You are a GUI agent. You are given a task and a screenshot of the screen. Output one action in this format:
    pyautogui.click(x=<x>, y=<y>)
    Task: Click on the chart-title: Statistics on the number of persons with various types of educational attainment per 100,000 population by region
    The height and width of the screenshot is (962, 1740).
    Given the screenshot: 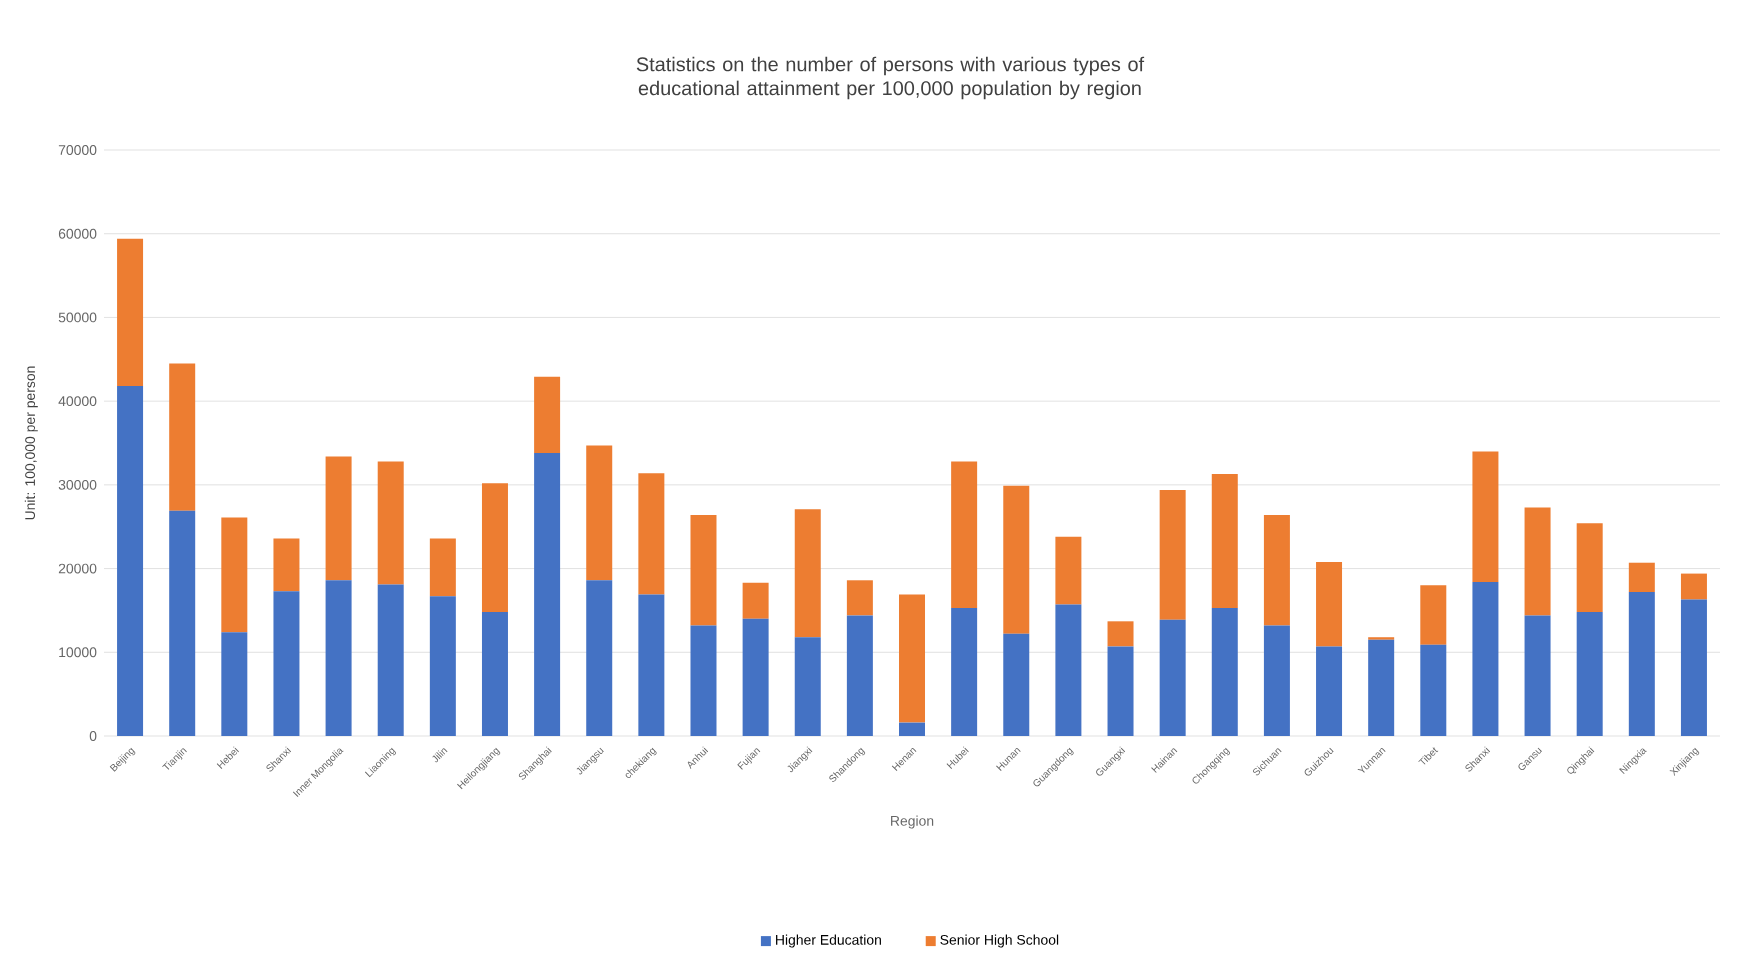 What is the action you would take?
    pyautogui.click(x=890, y=78)
    